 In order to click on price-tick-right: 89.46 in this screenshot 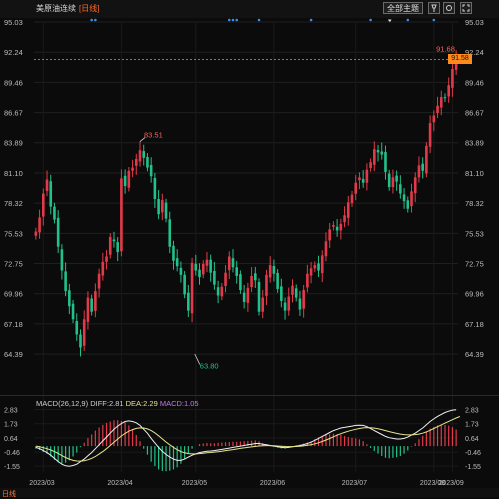, I will do `click(474, 82)`.